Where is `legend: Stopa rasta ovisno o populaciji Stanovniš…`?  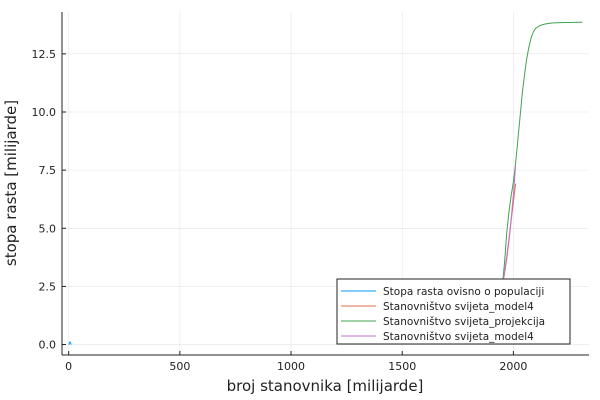
legend: Stopa rasta ovisno o populaciji Stanovniš… is located at coordinates (453, 311).